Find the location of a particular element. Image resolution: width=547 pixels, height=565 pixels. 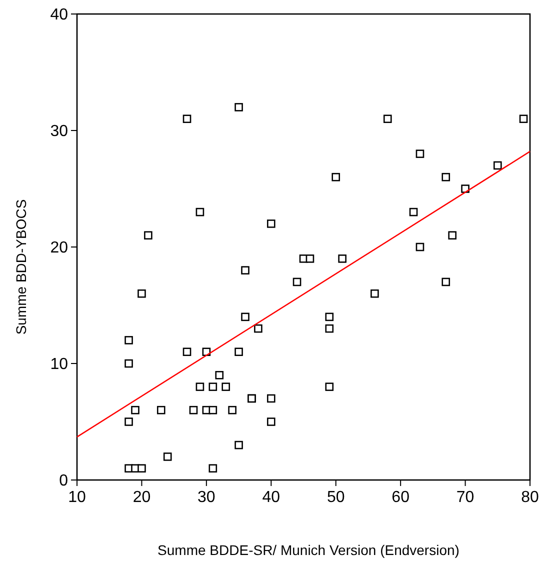

x-tick-label: 40 is located at coordinates (271, 497).